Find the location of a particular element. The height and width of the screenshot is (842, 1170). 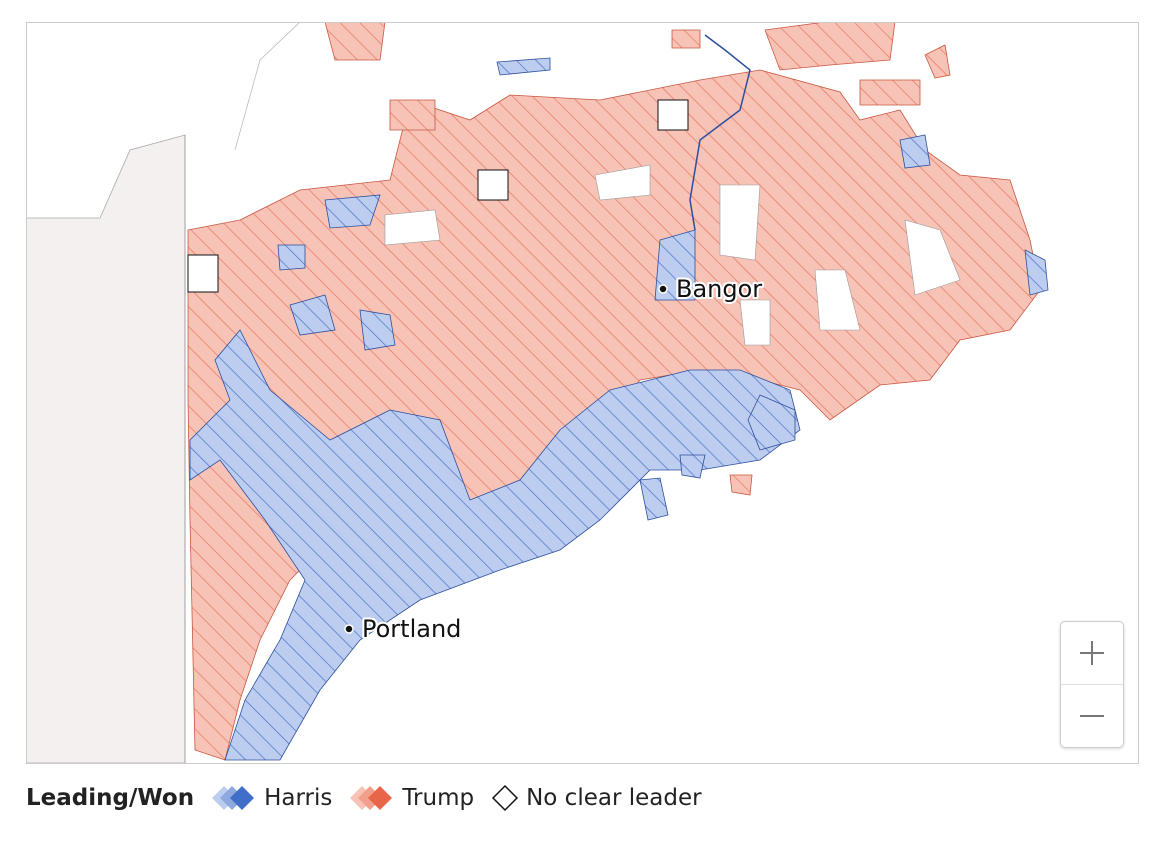

legend-label: Harris is located at coordinates (298, 798).